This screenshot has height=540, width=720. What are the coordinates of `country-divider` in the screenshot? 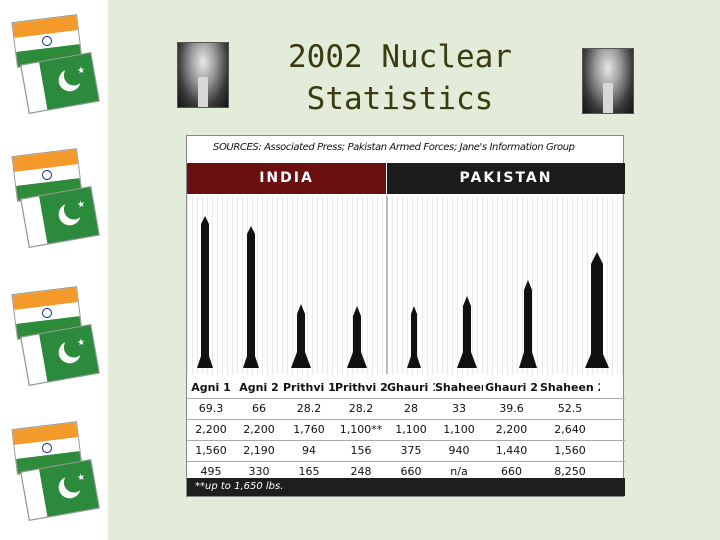 It's located at (387, 285).